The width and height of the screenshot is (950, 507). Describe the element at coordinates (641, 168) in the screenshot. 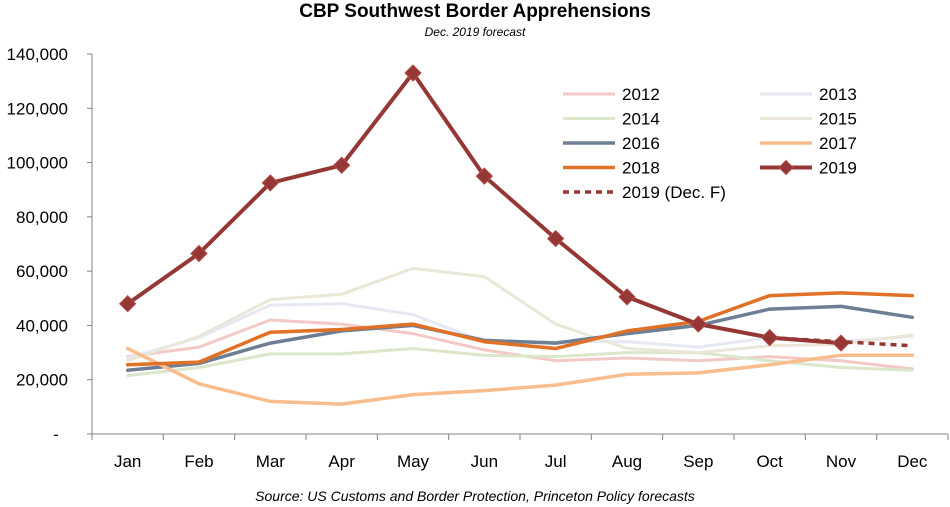

I see `legend-label-2018: 2018` at that location.